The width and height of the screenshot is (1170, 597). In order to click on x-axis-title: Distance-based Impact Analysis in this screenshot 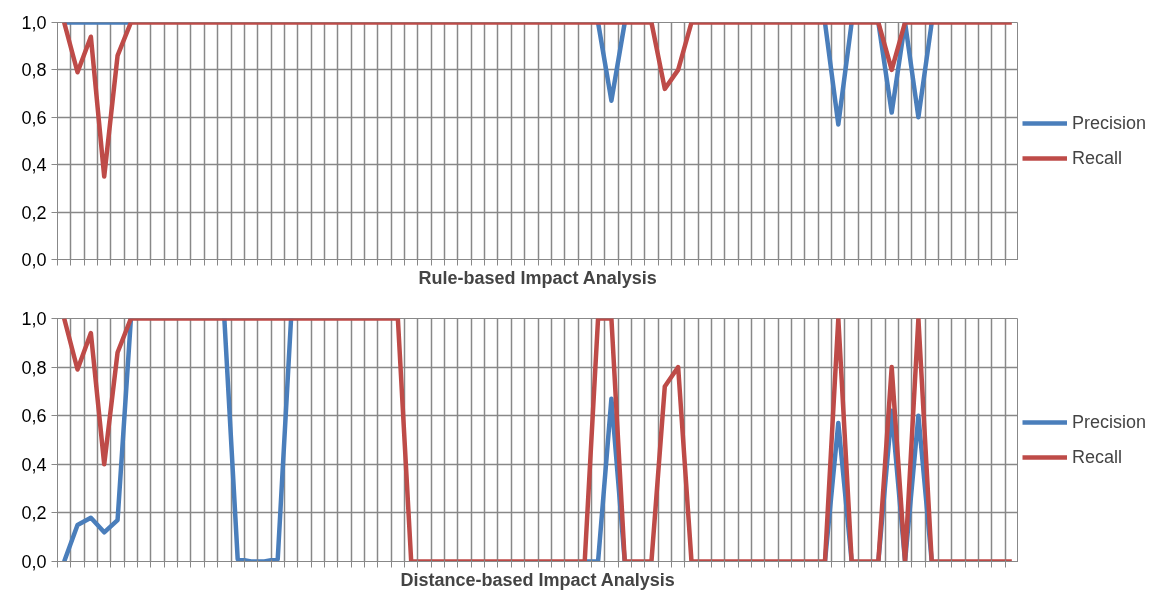, I will do `click(537, 579)`.